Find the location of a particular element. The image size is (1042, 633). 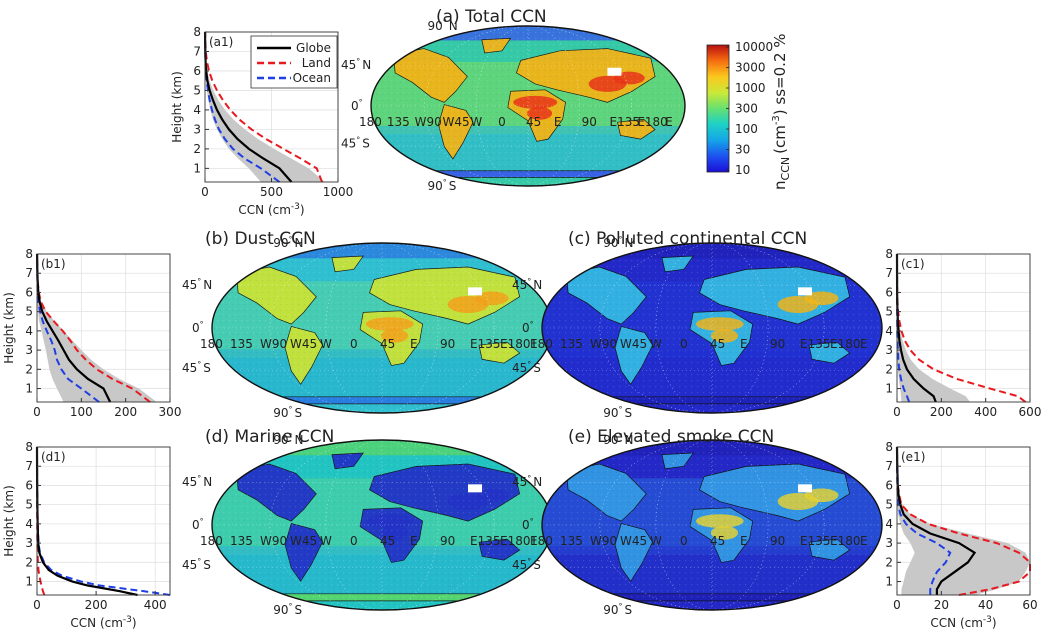

map-title: (c) Polluted continental CCN is located at coordinates (687, 239).